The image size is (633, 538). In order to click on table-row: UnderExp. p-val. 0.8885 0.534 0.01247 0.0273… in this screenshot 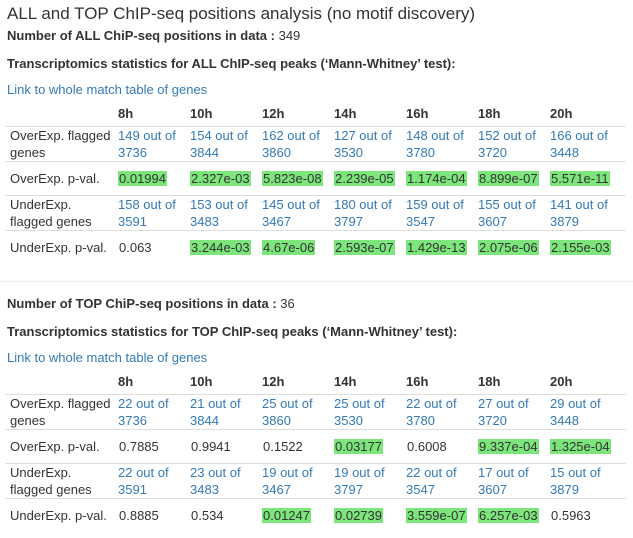, I will do `click(315, 515)`.